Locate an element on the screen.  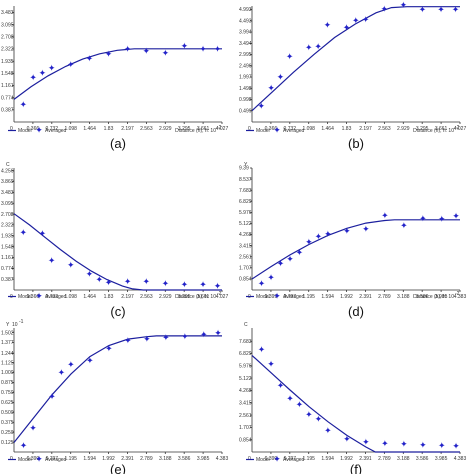
y-tick-label: 0.375 is located at coordinates (7, 423).